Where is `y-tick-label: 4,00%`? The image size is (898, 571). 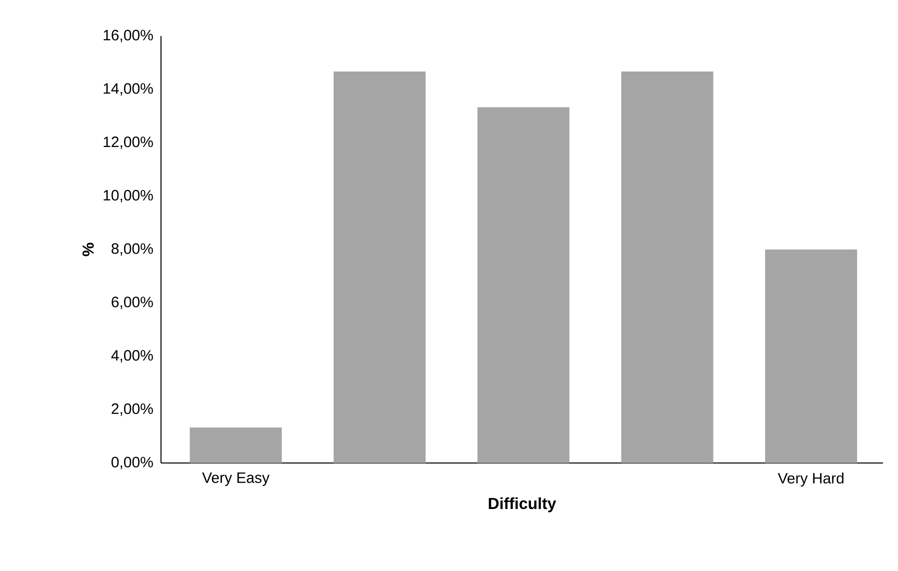 y-tick-label: 4,00% is located at coordinates (132, 356).